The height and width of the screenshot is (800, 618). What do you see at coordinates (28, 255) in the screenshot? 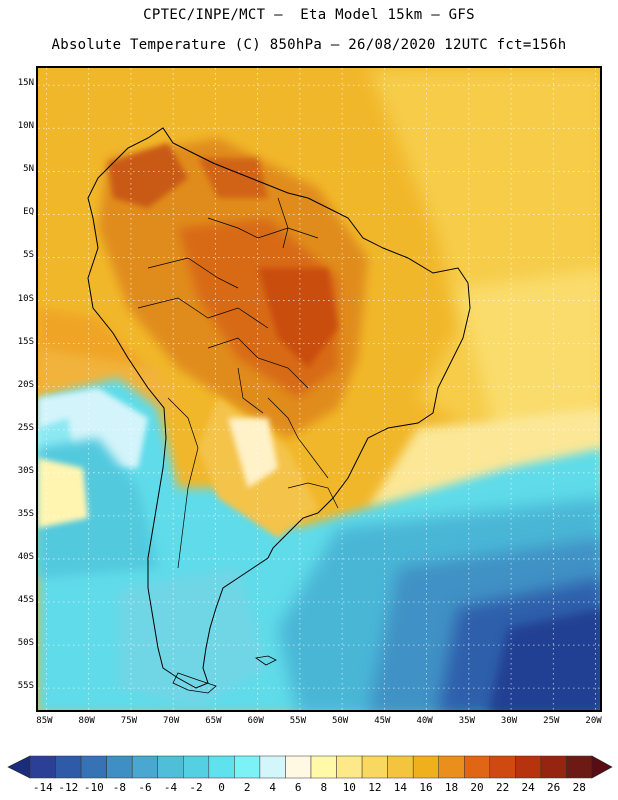
I see `latitude-label: 5S` at bounding box center [28, 255].